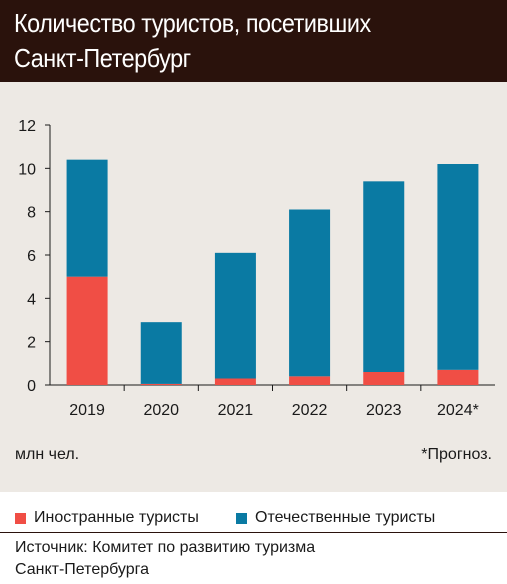 This screenshot has width=507, height=584. I want to click on legend-item-domestic: Отечественные туристы, so click(335, 518).